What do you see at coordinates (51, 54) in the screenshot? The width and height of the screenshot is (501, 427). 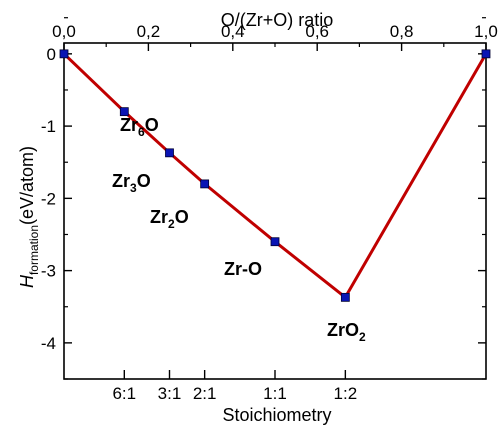 I see `y-tick-label: 0` at bounding box center [51, 54].